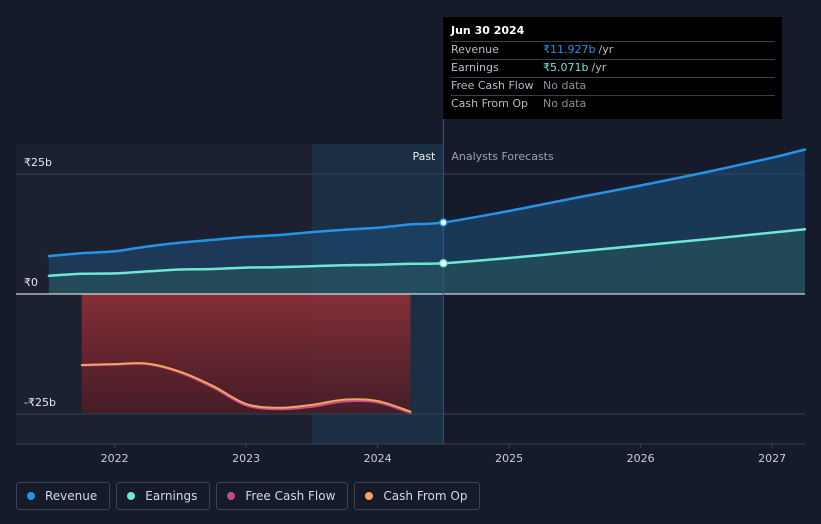  Describe the element at coordinates (475, 49) in the screenshot. I see `tooltip-label: Revenue` at that location.